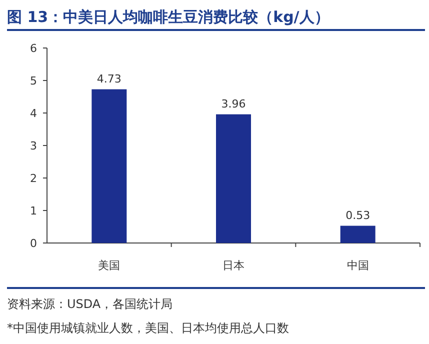  What do you see at coordinates (33, 146) in the screenshot?
I see `y-tick-label: 3` at bounding box center [33, 146].